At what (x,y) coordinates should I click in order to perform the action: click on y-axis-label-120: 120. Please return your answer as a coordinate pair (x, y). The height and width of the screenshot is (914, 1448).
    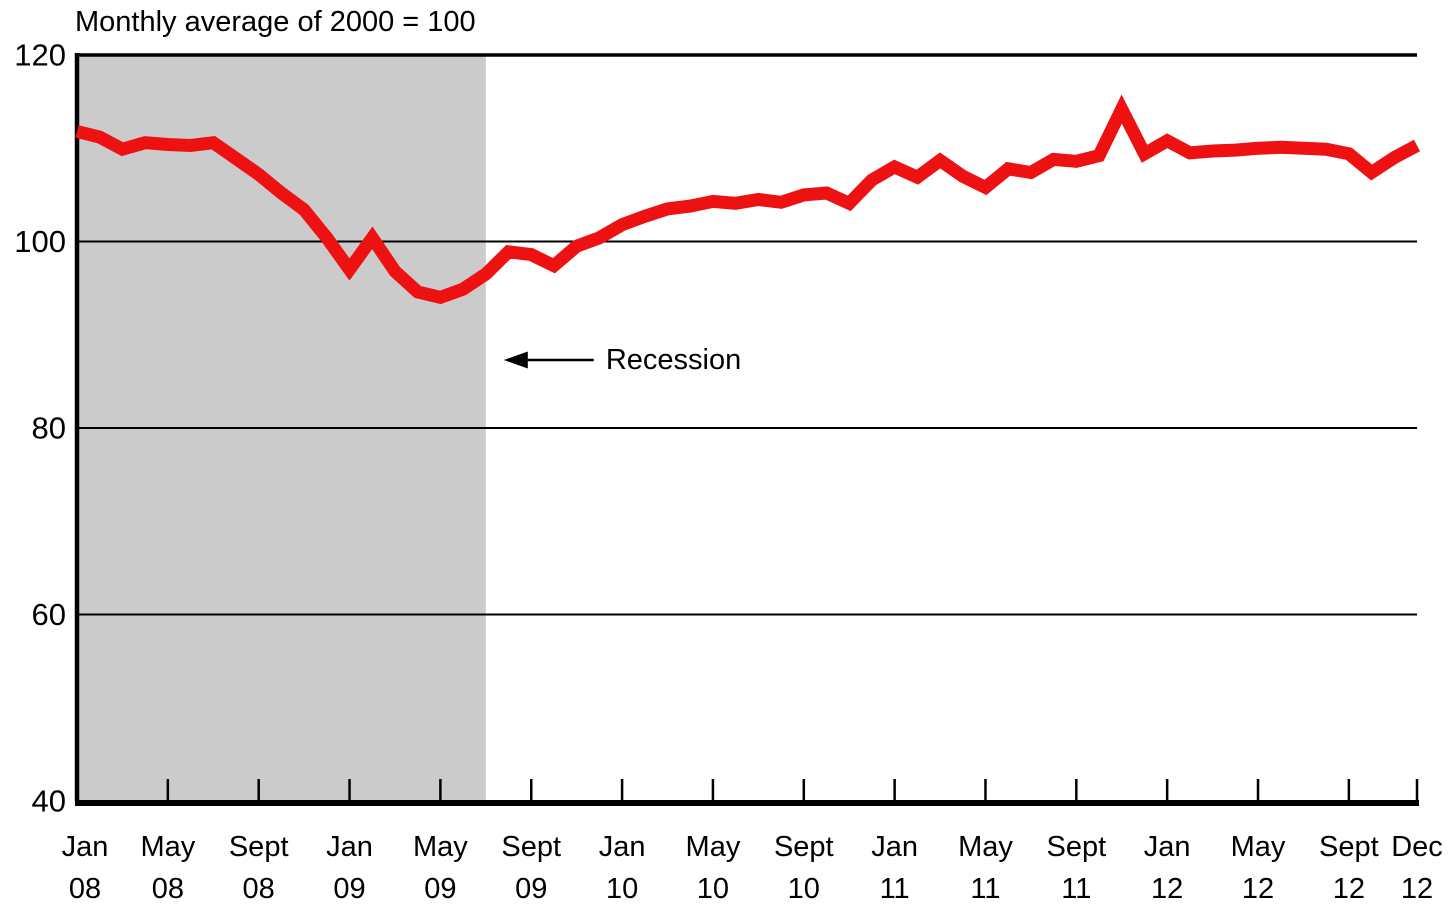
    Looking at the image, I should click on (40, 55).